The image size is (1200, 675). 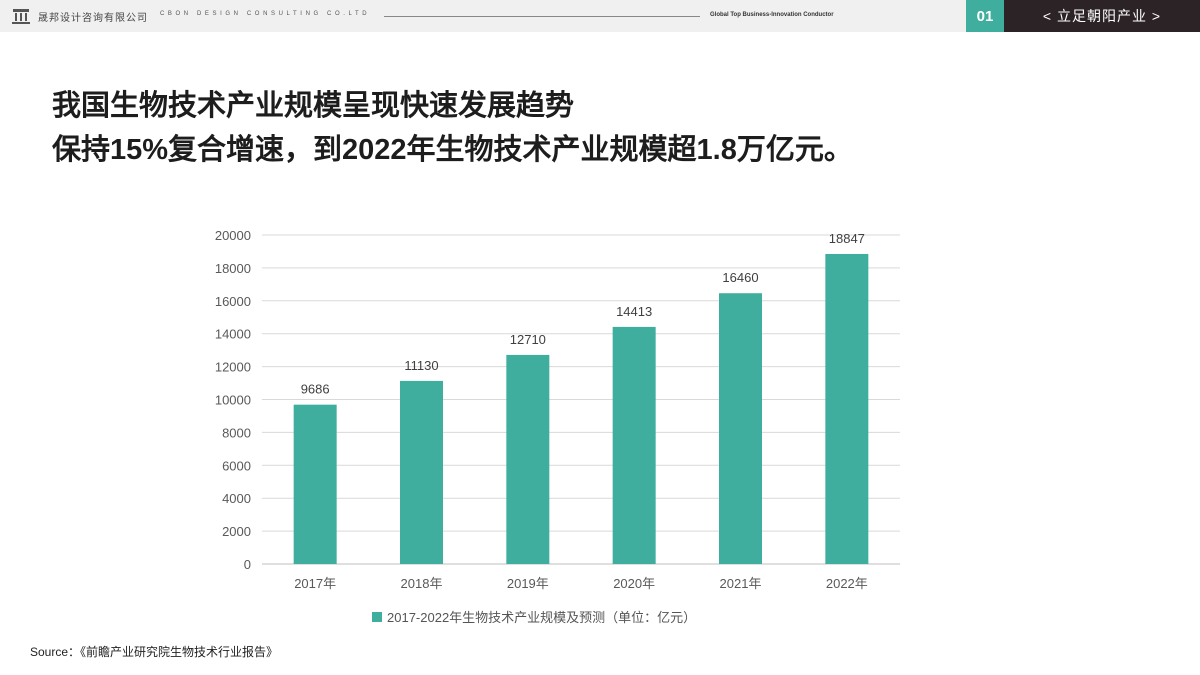 What do you see at coordinates (452, 150) in the screenshot?
I see `headline-line-2: 保持15%复合增速，到2022年生物技术产业规模超1.8万亿元。` at bounding box center [452, 150].